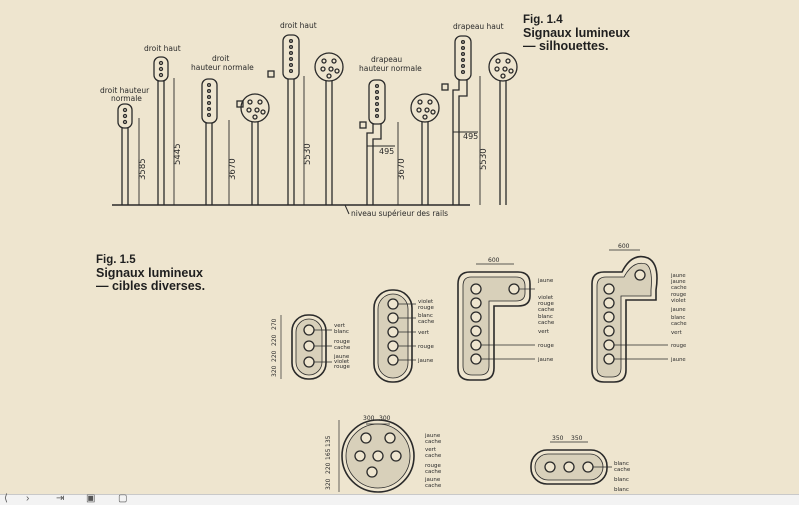 Image resolution: width=799 pixels, height=505 pixels. I want to click on t5-light-8: cache, so click(433, 486).